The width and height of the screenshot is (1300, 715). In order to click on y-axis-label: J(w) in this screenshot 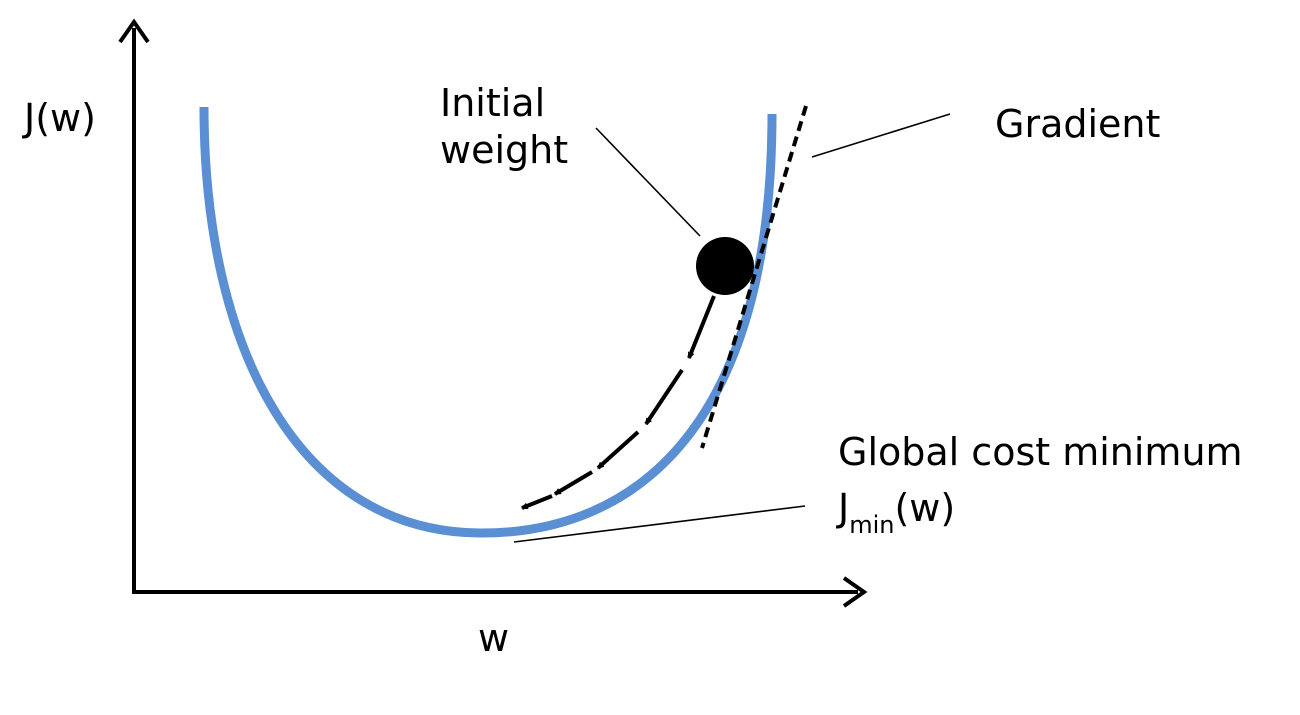, I will do `click(60, 118)`.